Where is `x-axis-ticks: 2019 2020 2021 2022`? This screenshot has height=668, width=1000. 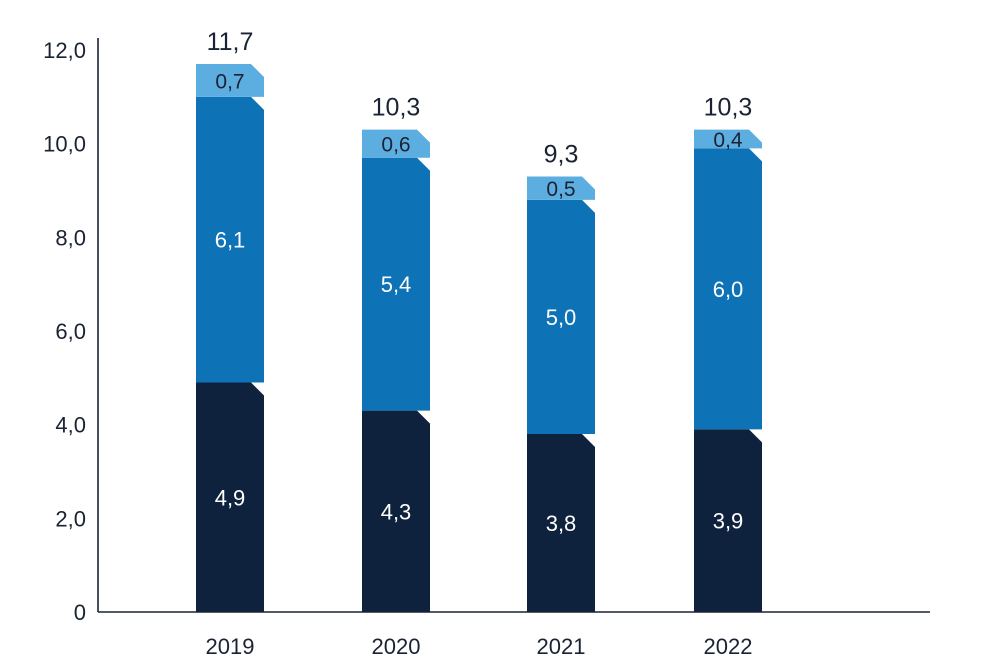
x-axis-ticks: 2019 2020 2021 2022 is located at coordinates (479, 646).